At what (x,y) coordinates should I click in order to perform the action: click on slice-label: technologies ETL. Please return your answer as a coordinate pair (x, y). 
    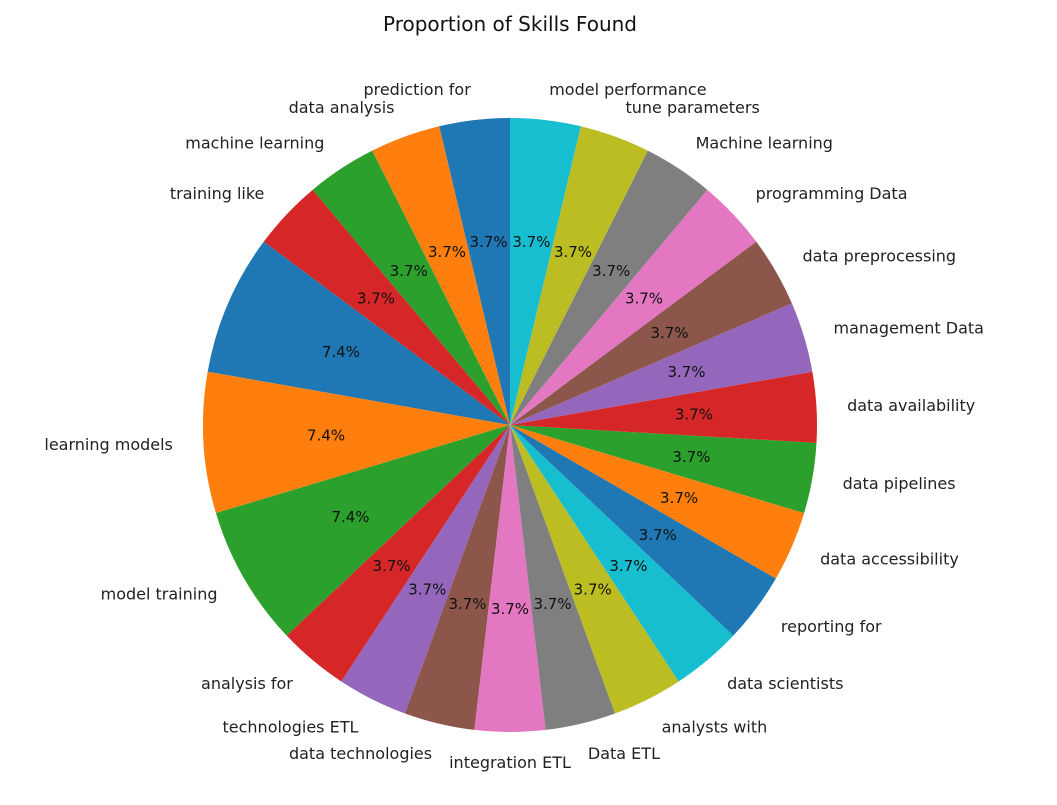
    Looking at the image, I should click on (291, 726).